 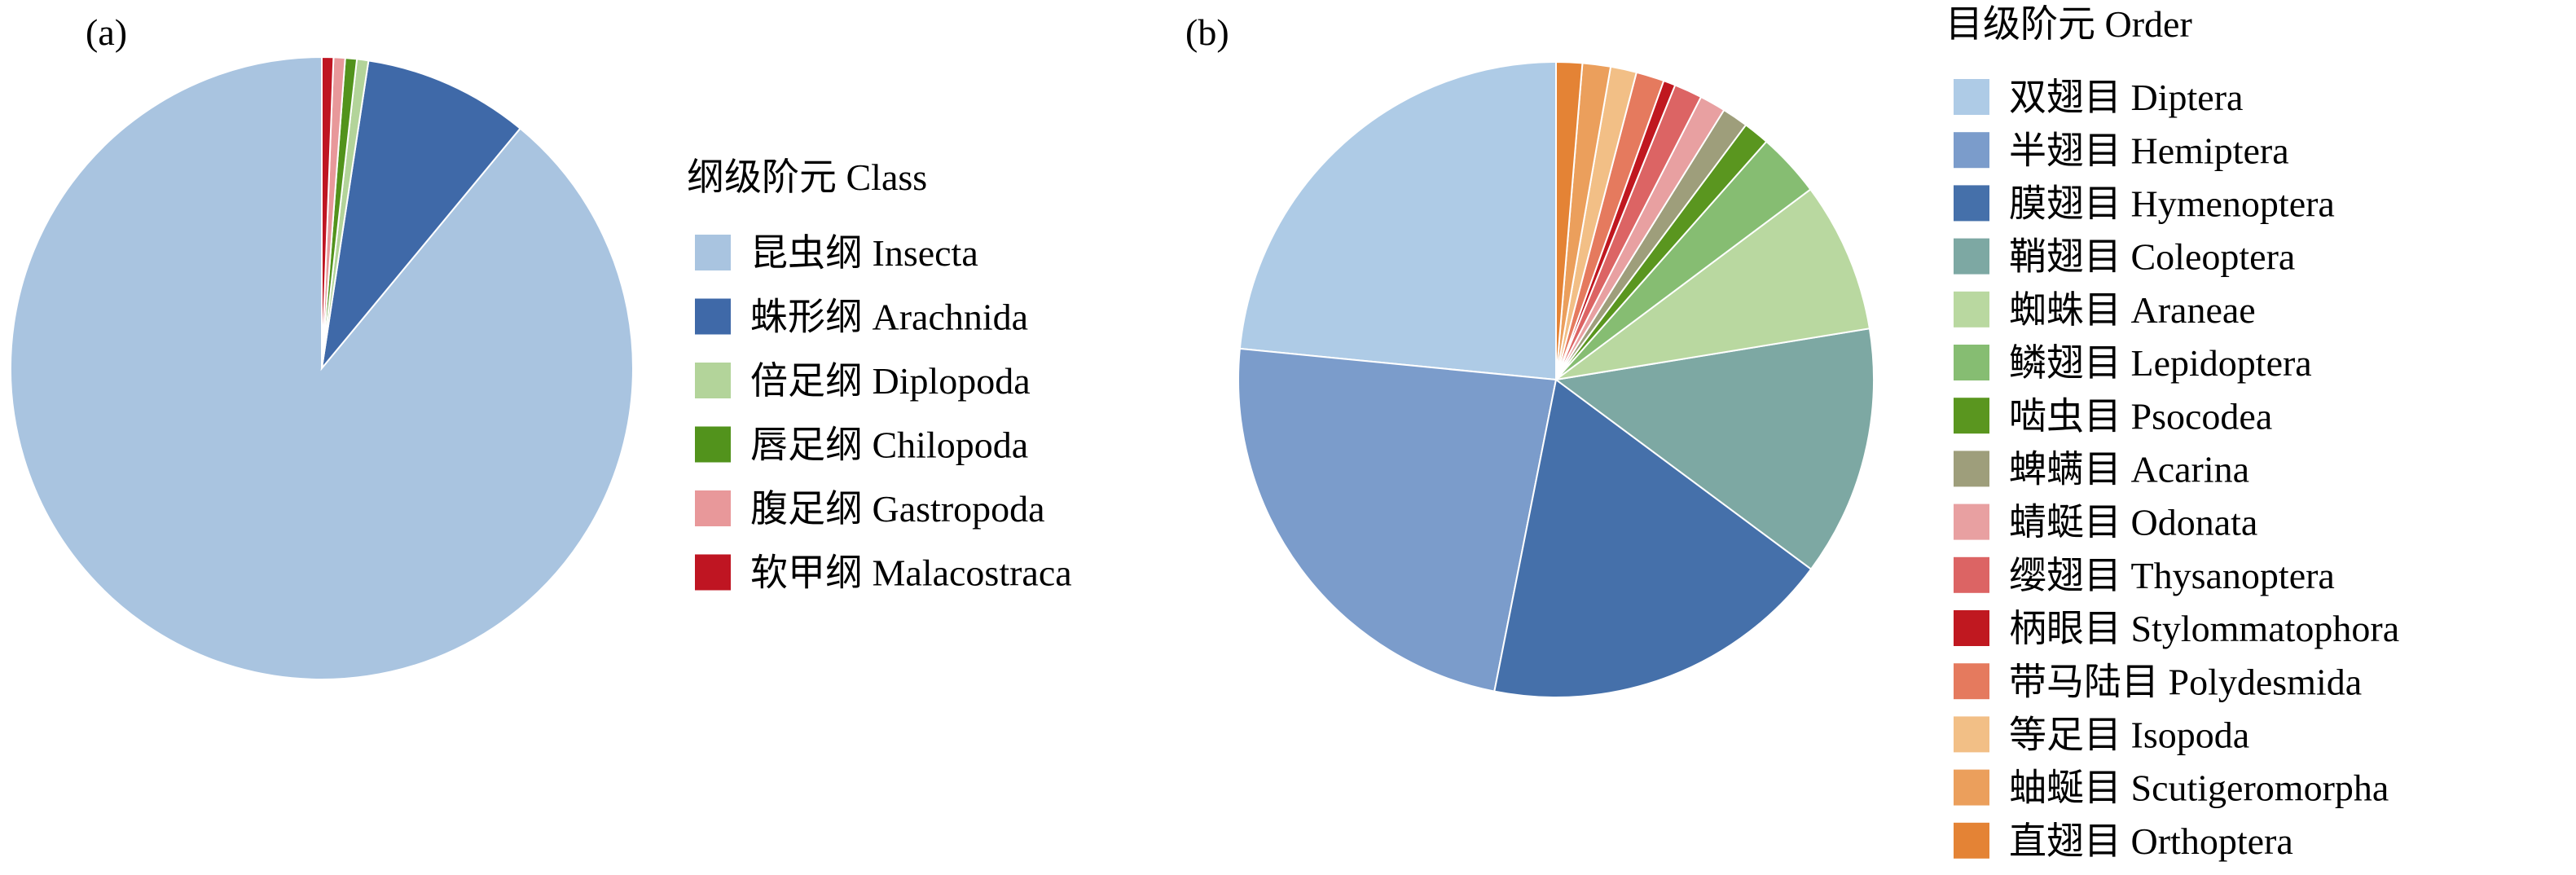 I want to click on legend-label-1-7: 蜱螨目 Acarina, so click(x=2129, y=469).